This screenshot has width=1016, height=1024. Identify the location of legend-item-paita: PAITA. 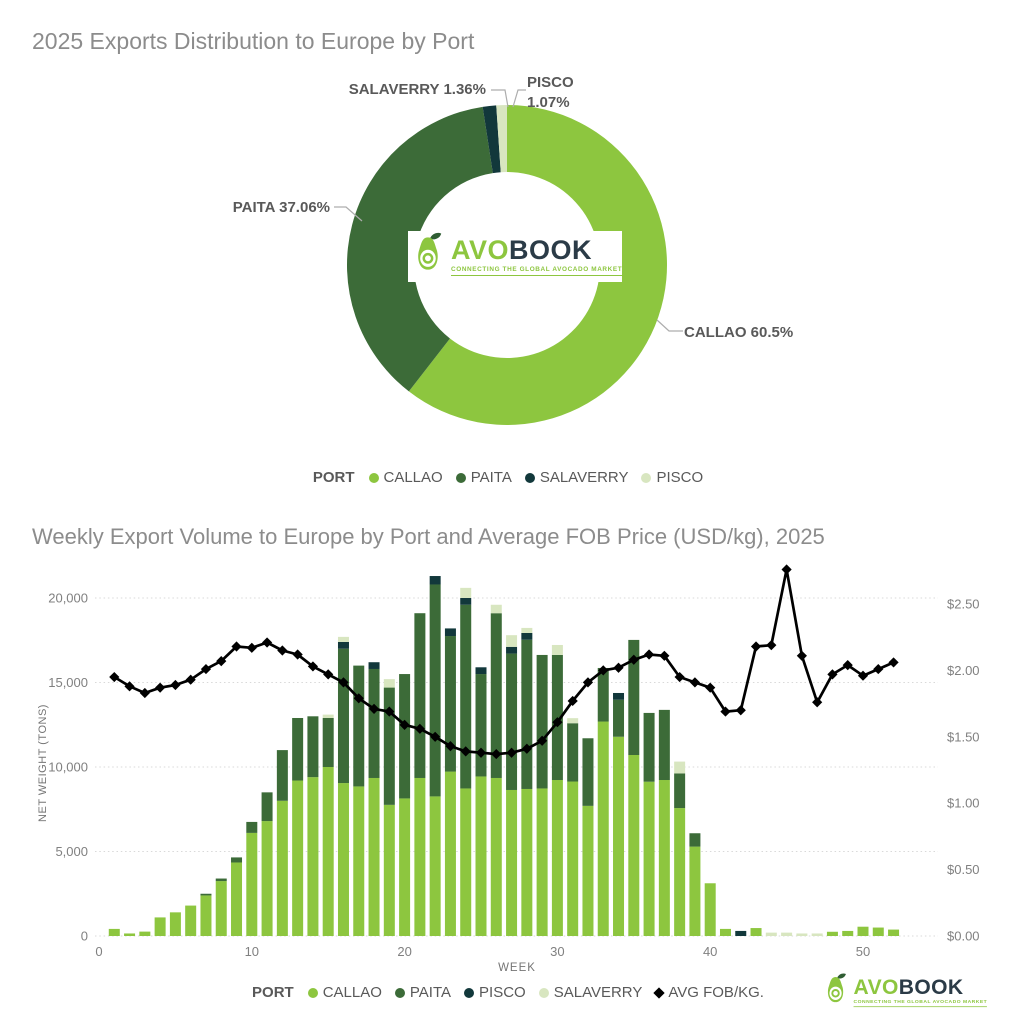
(422, 992).